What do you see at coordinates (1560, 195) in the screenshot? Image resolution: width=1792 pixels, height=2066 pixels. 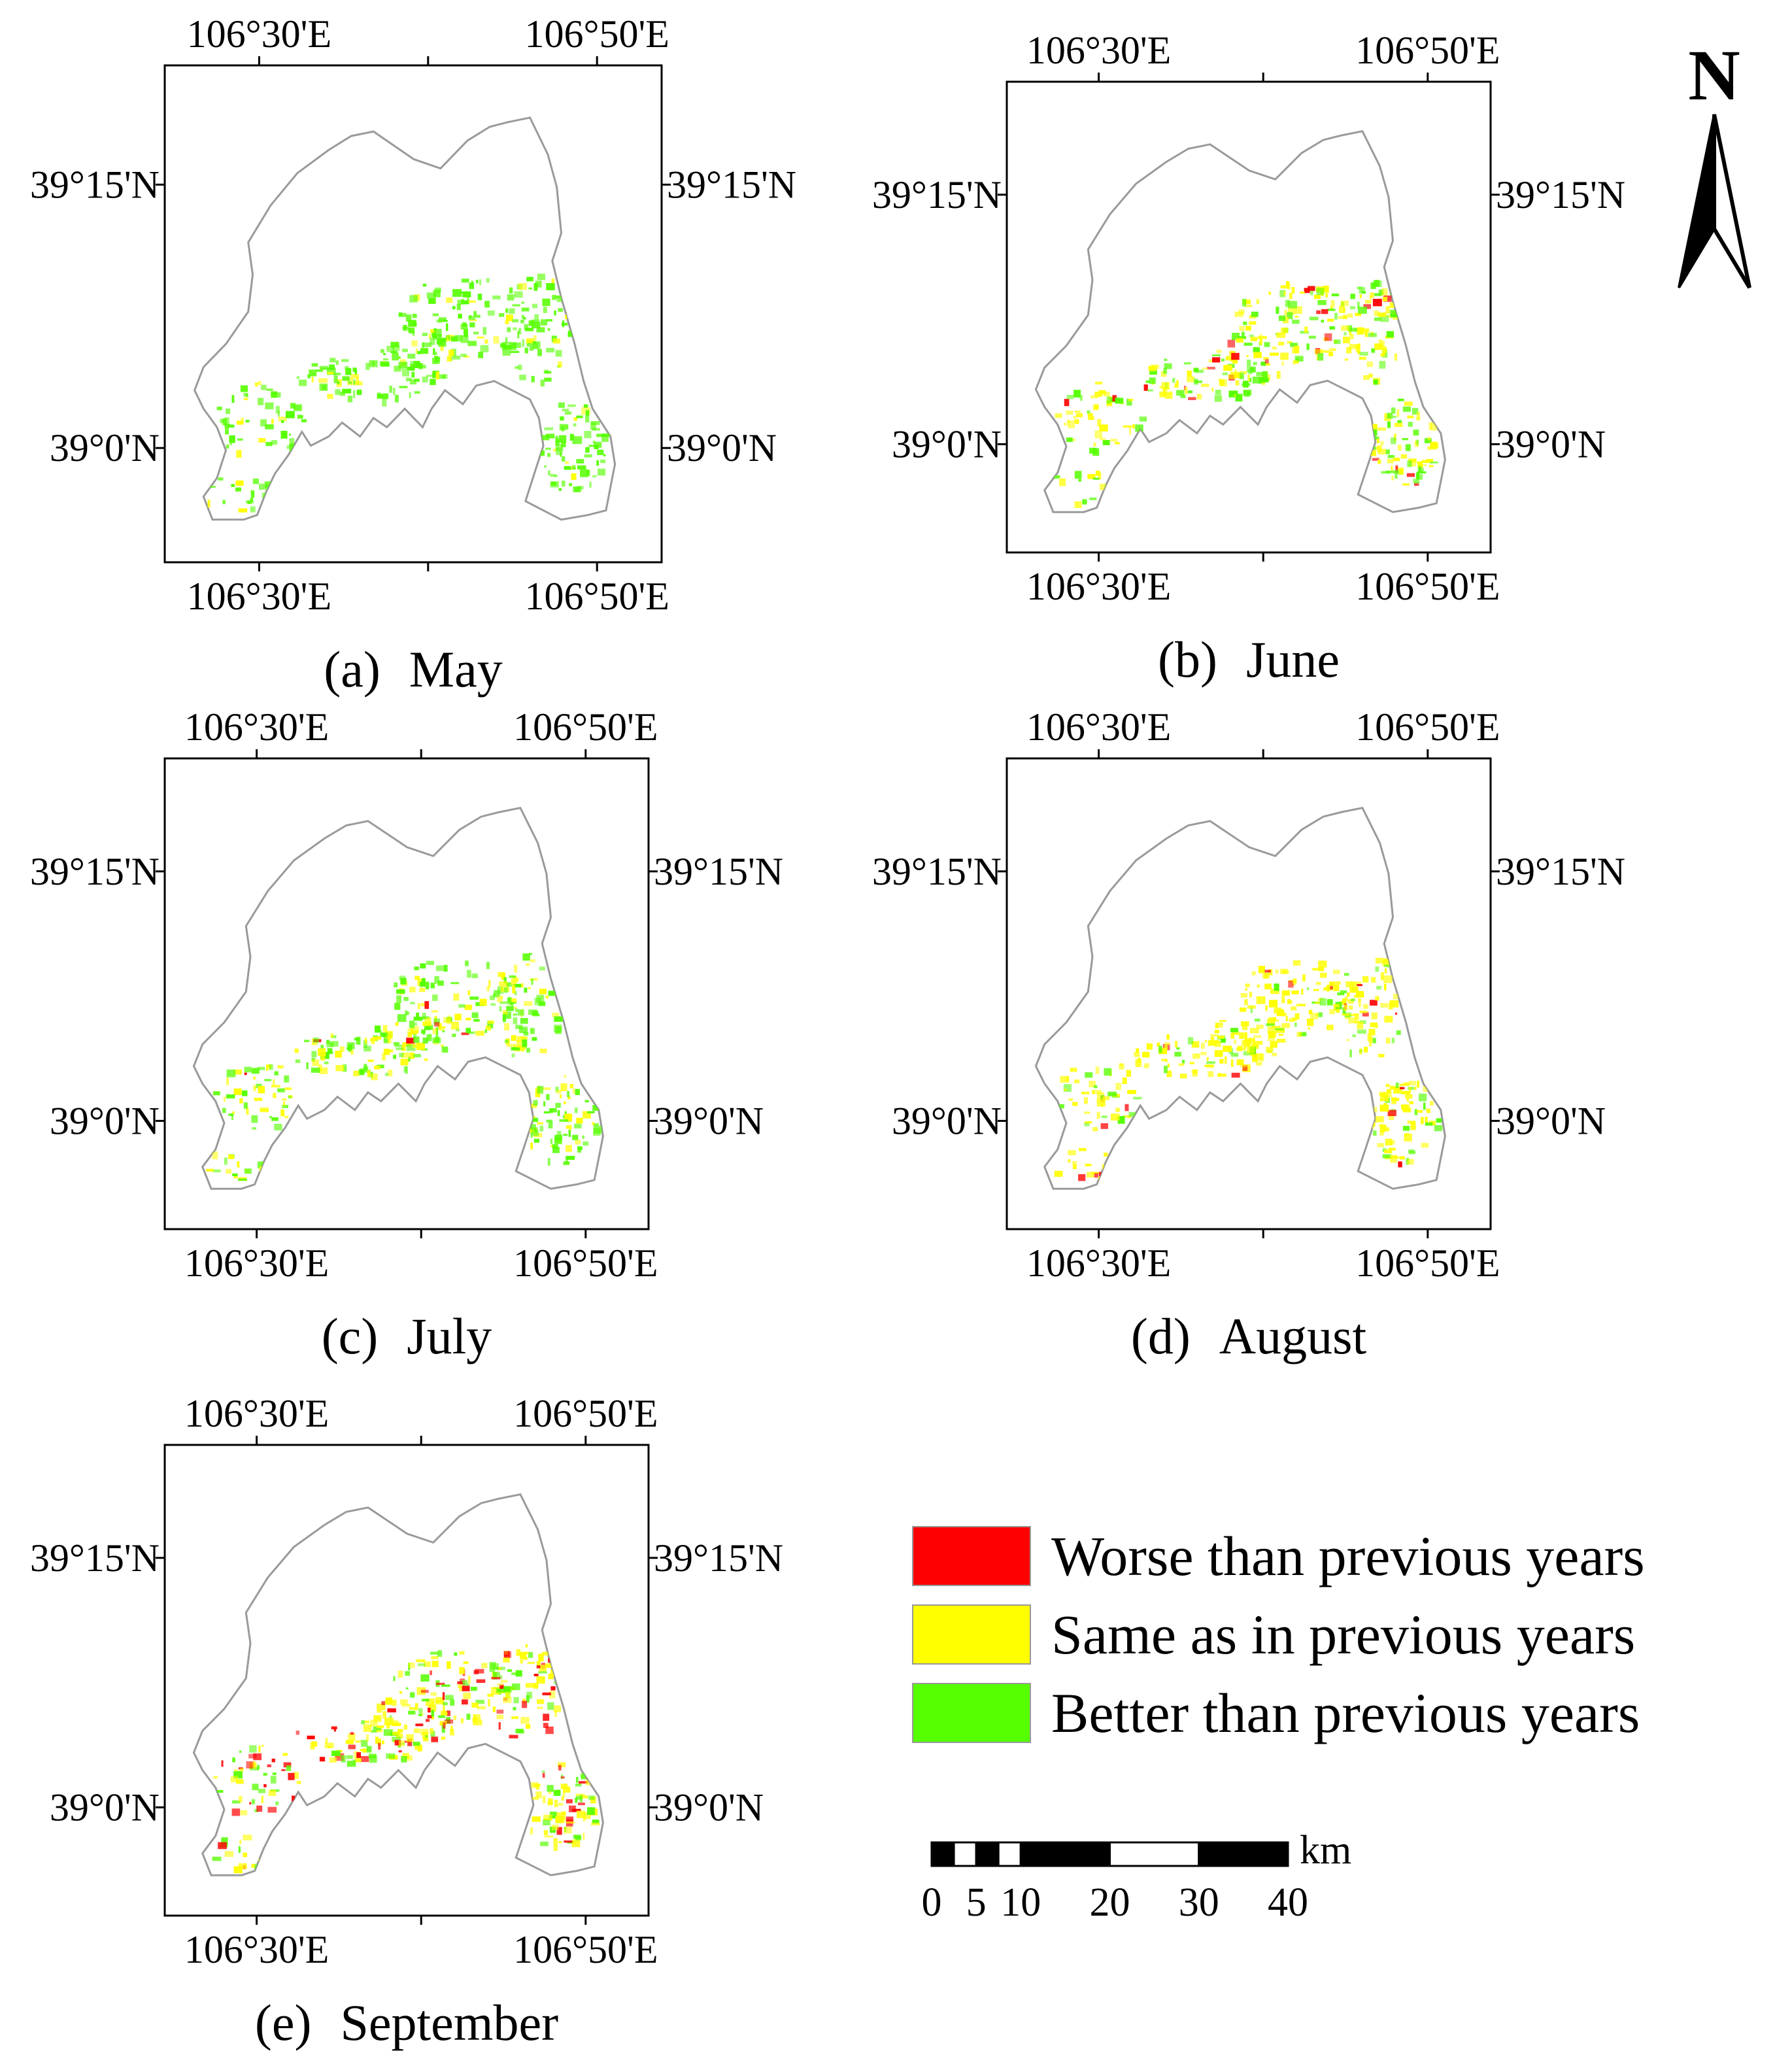 I see `lat-label-right: 39°15'N` at bounding box center [1560, 195].